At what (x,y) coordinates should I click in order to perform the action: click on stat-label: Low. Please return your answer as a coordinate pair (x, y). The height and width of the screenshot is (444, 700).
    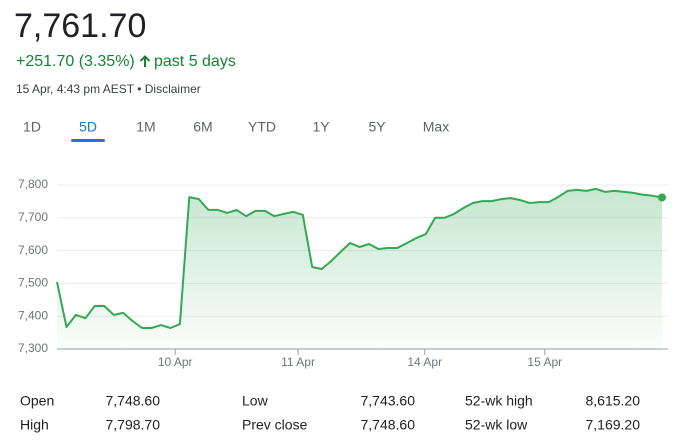
    Looking at the image, I should click on (255, 401).